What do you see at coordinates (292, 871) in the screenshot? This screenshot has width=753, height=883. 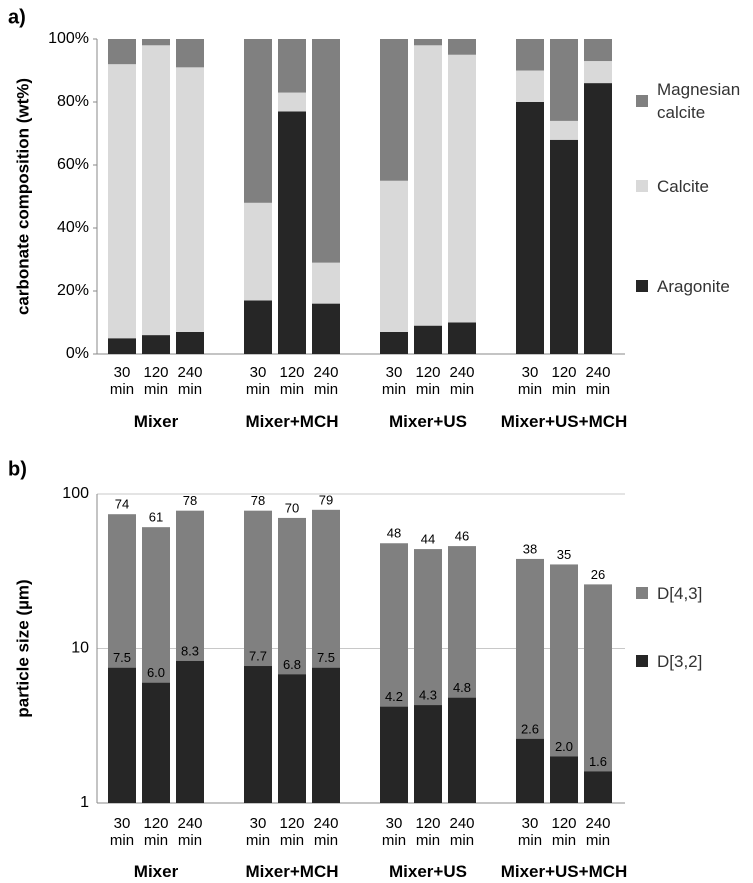 I see `group-label: Mixer+MCH` at bounding box center [292, 871].